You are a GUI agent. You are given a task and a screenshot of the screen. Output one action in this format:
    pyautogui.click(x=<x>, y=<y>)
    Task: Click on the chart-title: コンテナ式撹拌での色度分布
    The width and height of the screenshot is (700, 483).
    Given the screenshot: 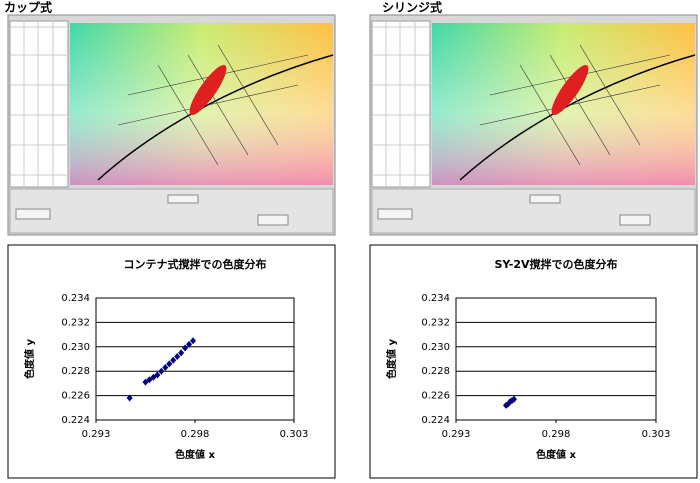 What is the action you would take?
    pyautogui.click(x=195, y=264)
    